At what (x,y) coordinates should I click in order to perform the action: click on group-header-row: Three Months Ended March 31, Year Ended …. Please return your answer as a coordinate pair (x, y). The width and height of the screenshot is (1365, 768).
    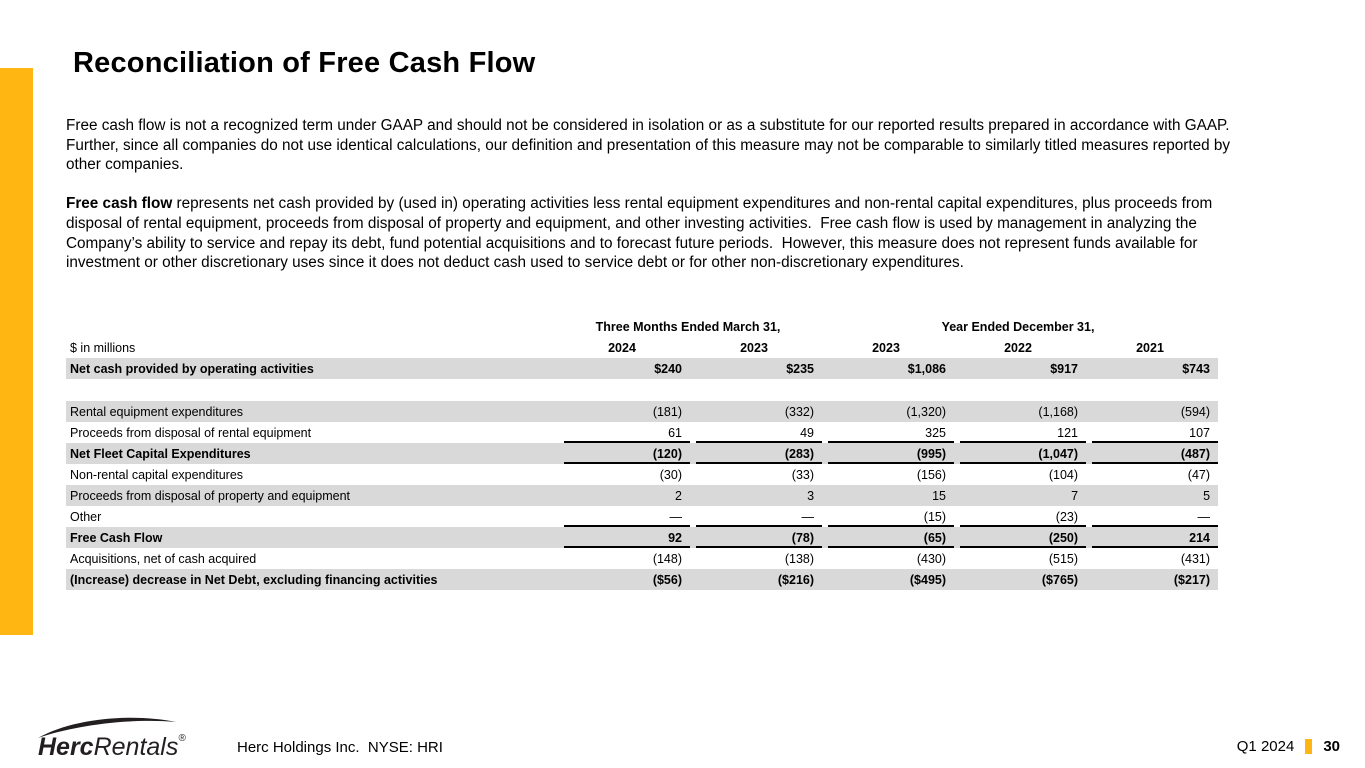
    Looking at the image, I should click on (642, 326).